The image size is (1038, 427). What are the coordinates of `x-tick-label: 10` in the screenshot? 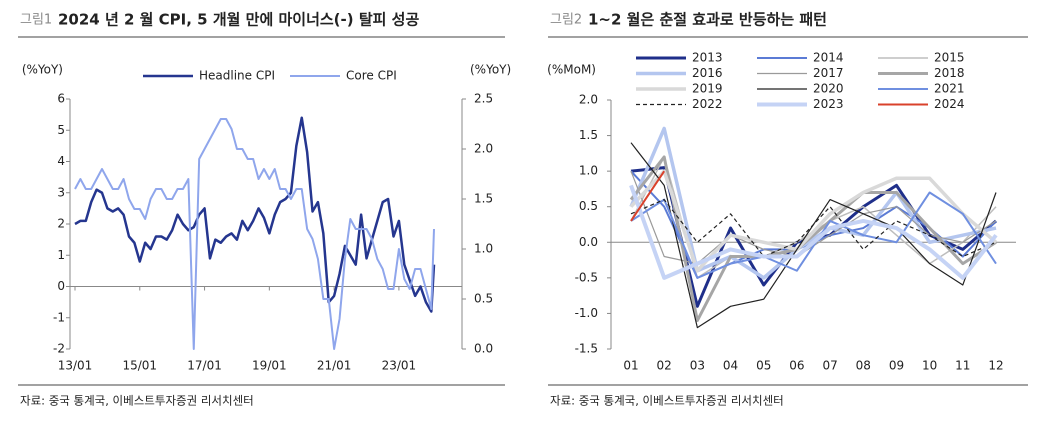 It's located at (929, 366).